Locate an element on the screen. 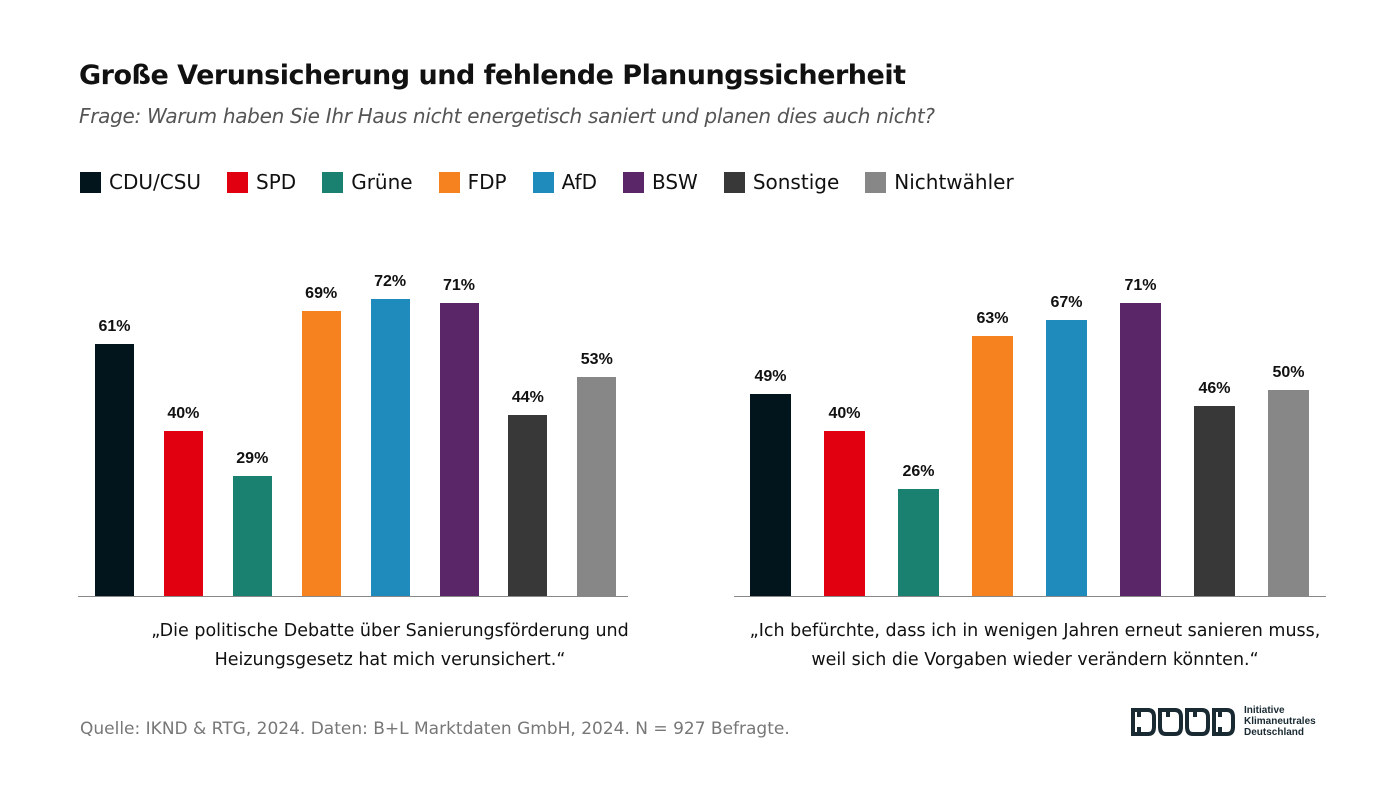 This screenshot has height=788, width=1400. data-label: 50% is located at coordinates (1288, 372).